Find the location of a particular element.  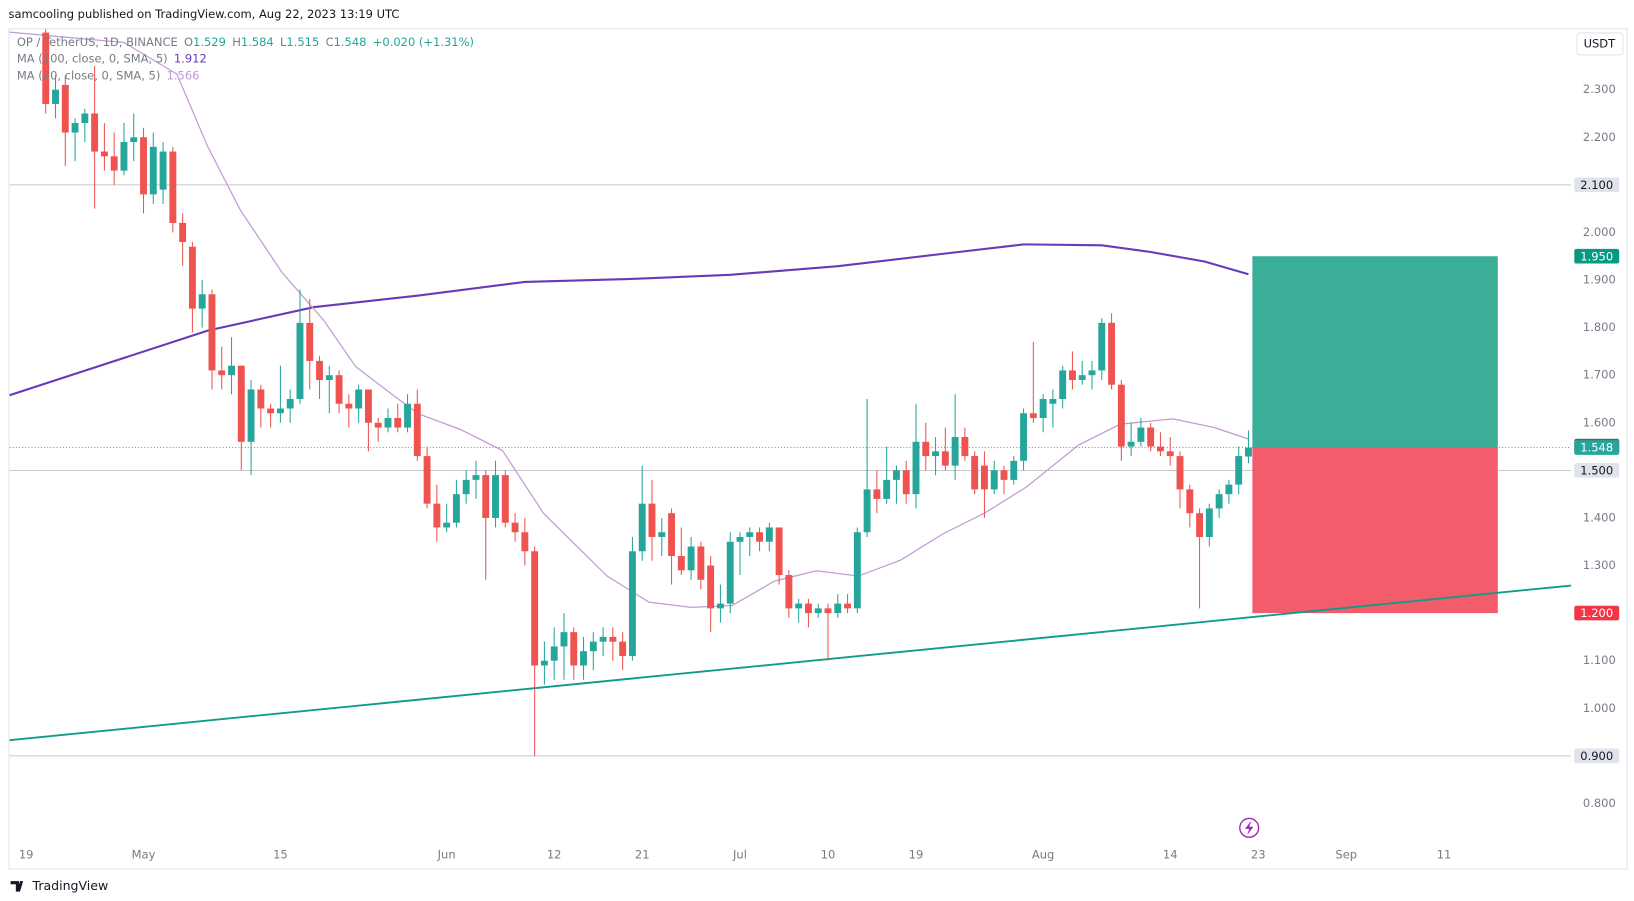

legend-ma-value: 1.912 is located at coordinates (190, 58).